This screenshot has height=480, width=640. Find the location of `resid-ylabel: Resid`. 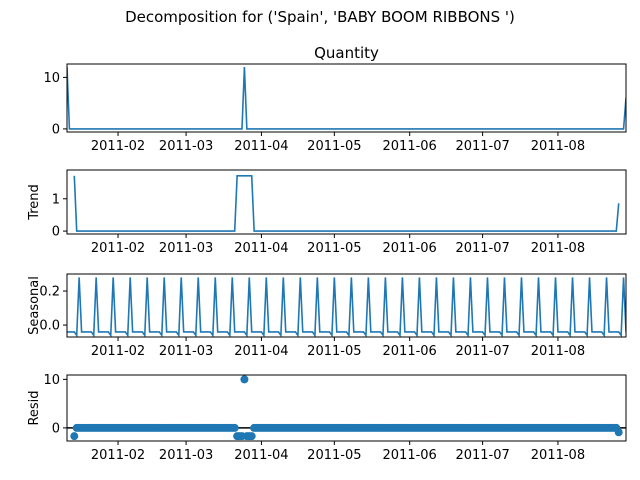

resid-ylabel: Resid is located at coordinates (34, 407).